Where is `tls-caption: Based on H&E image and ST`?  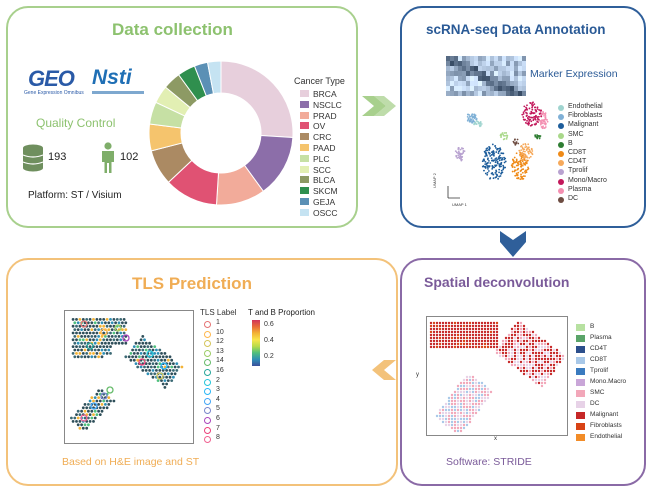
tls-caption: Based on H&E image and ST is located at coordinates (131, 462).